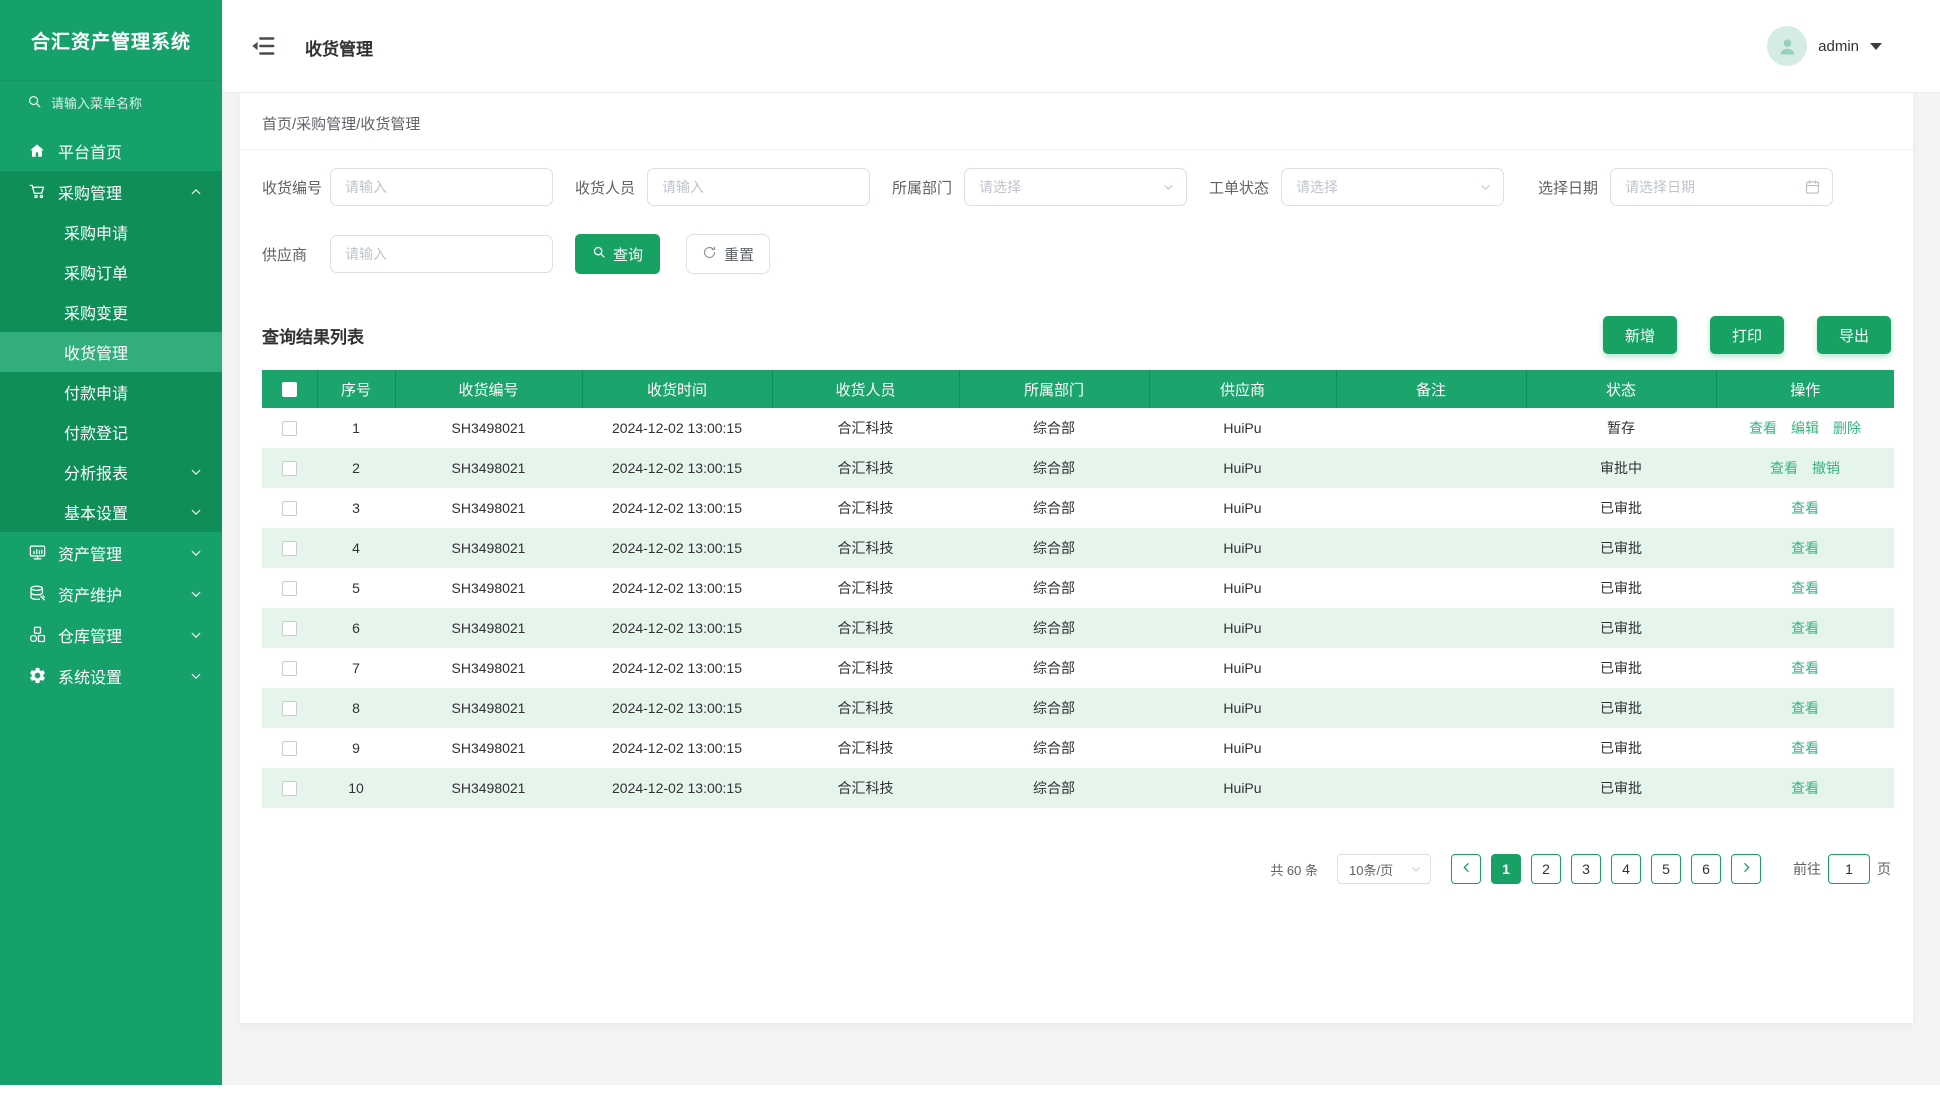  I want to click on export-button: 导出, so click(1854, 335).